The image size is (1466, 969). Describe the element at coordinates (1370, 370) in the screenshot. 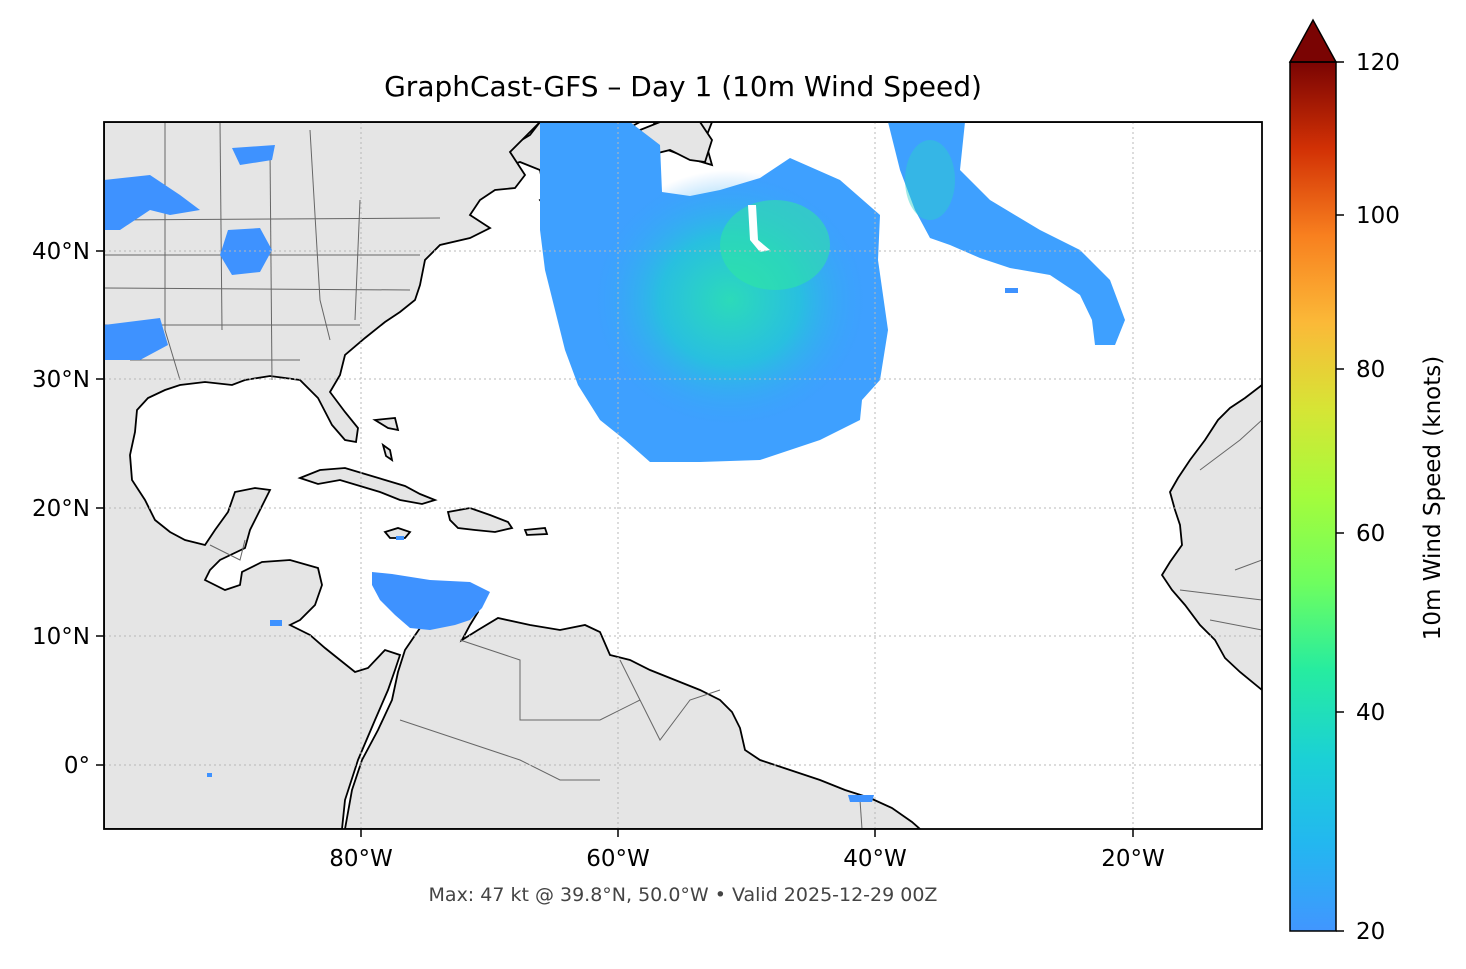

I see `colorbar-tick-label: 80` at that location.